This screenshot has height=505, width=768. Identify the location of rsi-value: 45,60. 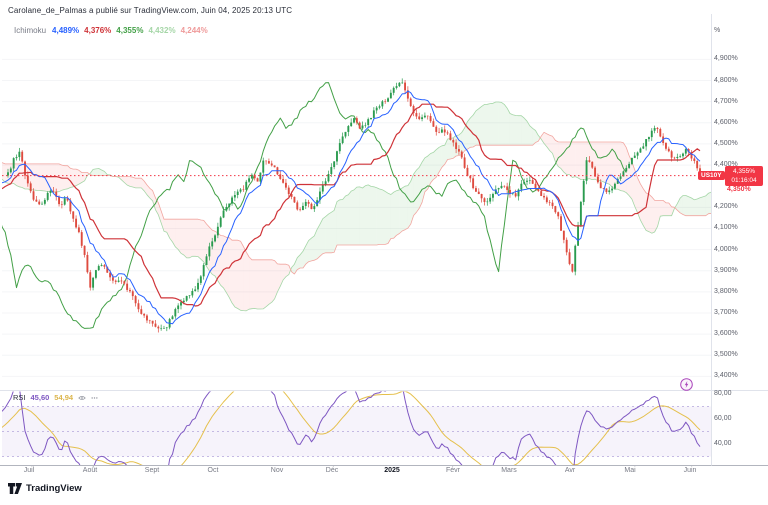
(40, 397).